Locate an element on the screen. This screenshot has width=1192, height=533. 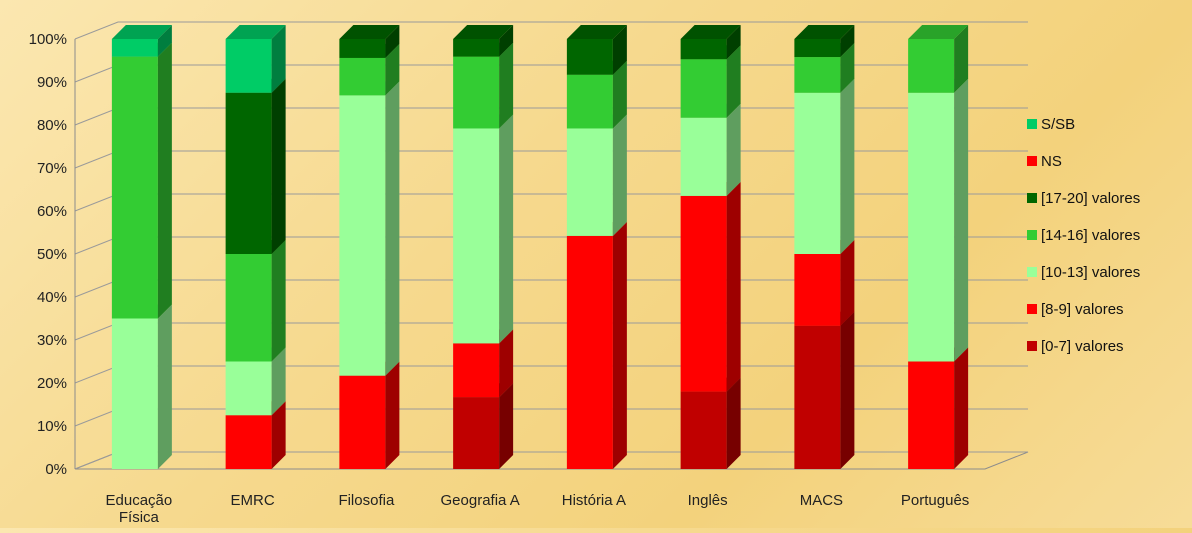
y-tick-label: 20% is located at coordinates (52, 383).